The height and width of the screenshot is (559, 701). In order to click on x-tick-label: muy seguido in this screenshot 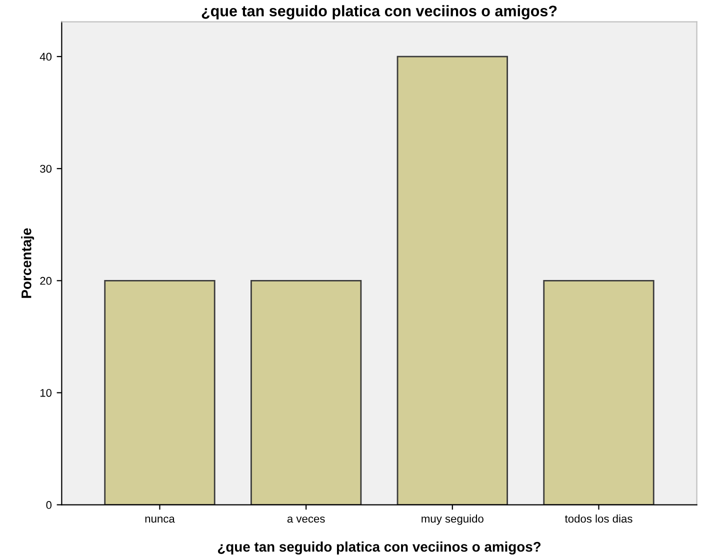, I will do `click(453, 519)`.